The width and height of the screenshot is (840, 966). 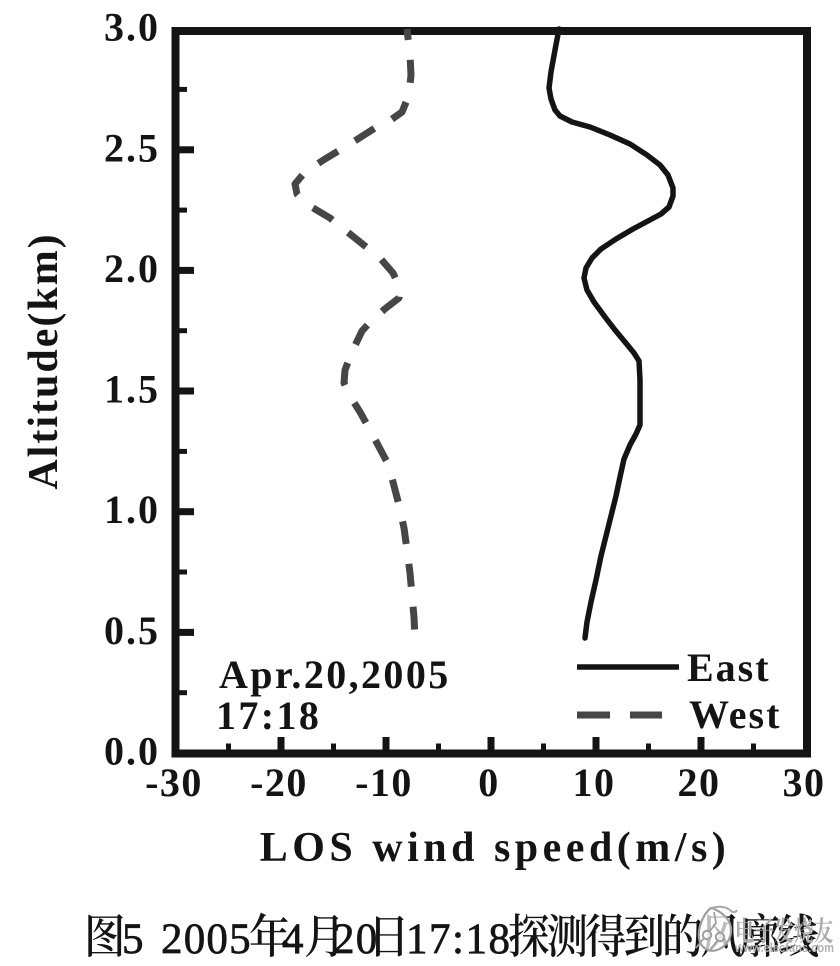 I want to click on svg-text: 2.5, so click(x=132, y=147).